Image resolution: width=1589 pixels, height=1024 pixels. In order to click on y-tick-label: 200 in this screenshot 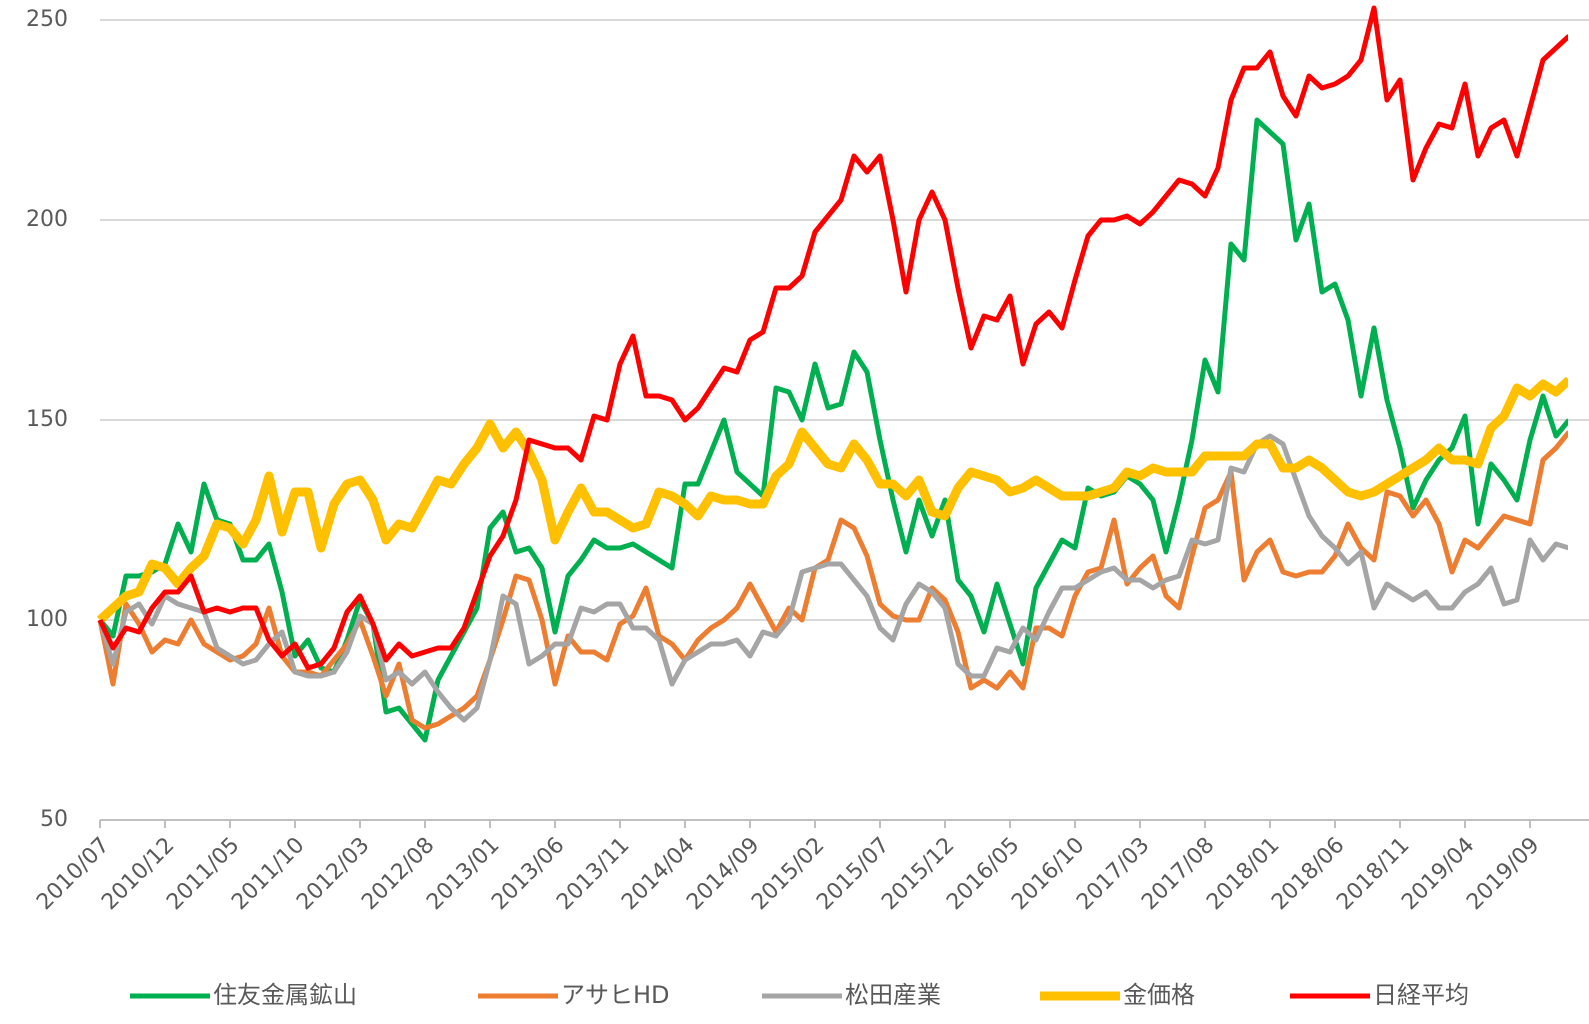, I will do `click(47, 219)`.